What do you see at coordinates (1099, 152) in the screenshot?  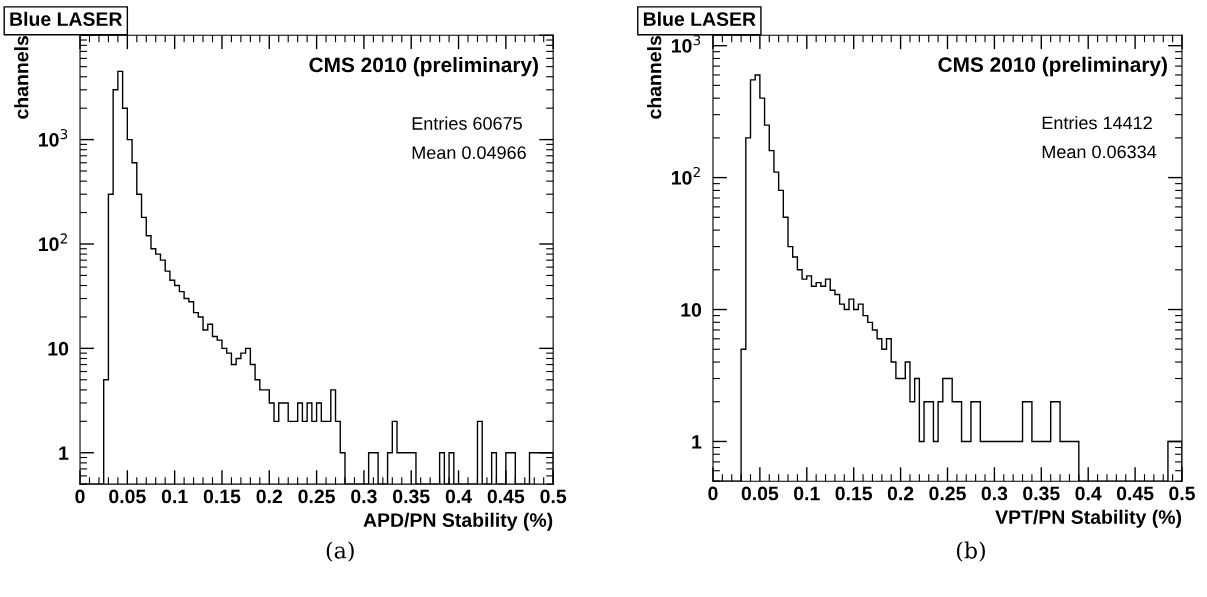 I see `annotation: Mean 0.06334` at bounding box center [1099, 152].